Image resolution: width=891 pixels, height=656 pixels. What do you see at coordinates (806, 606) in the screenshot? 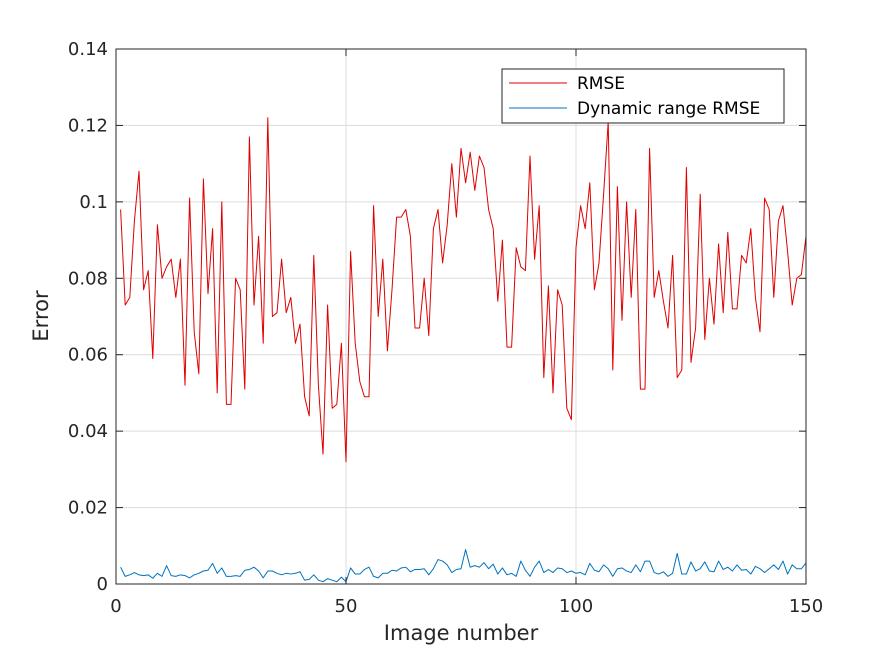
I see `x-tick-label: 150` at bounding box center [806, 606].